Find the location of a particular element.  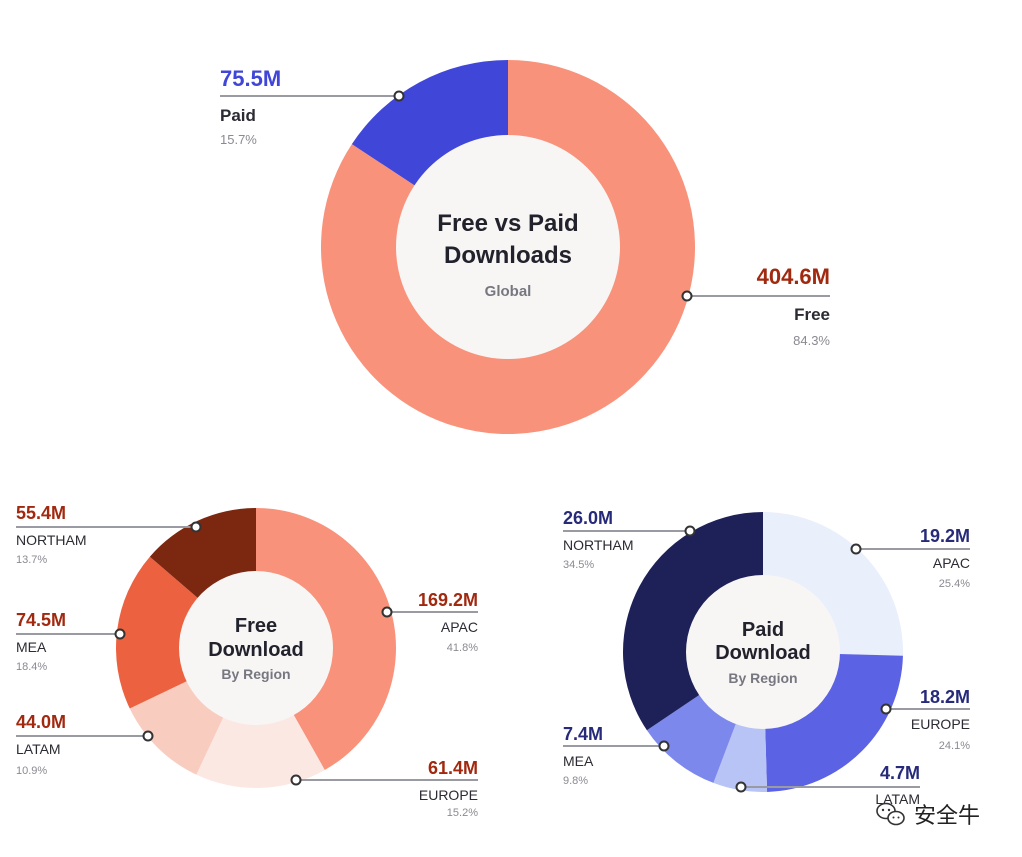

chart-subtitle: Global is located at coordinates (508, 291).